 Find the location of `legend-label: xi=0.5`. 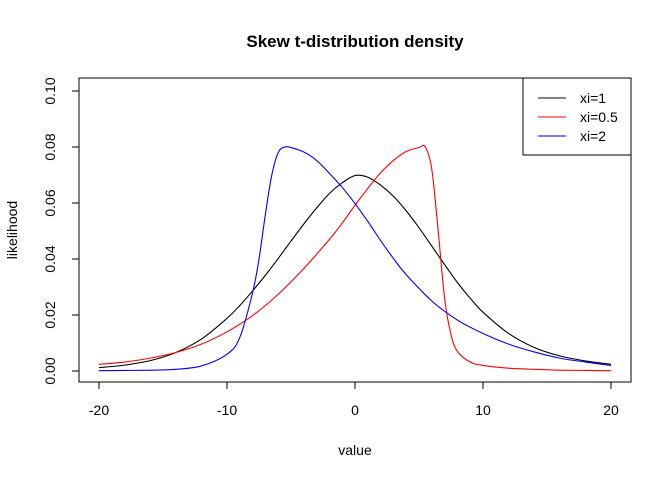

legend-label: xi=0.5 is located at coordinates (599, 117).